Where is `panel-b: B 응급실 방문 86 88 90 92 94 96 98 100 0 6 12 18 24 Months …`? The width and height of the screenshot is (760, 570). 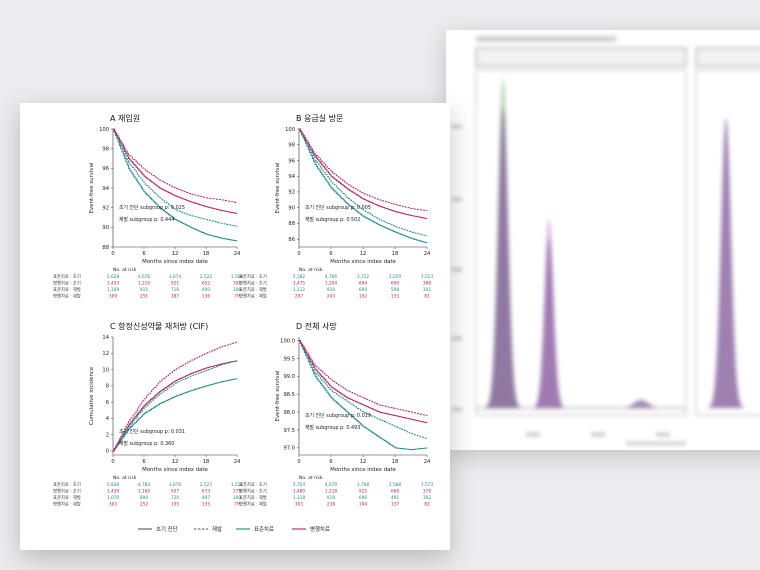 panel-b: B 응급실 방문 86 88 90 92 94 96 98 100 0 6 12 18 24 Months … is located at coordinates (336, 206).